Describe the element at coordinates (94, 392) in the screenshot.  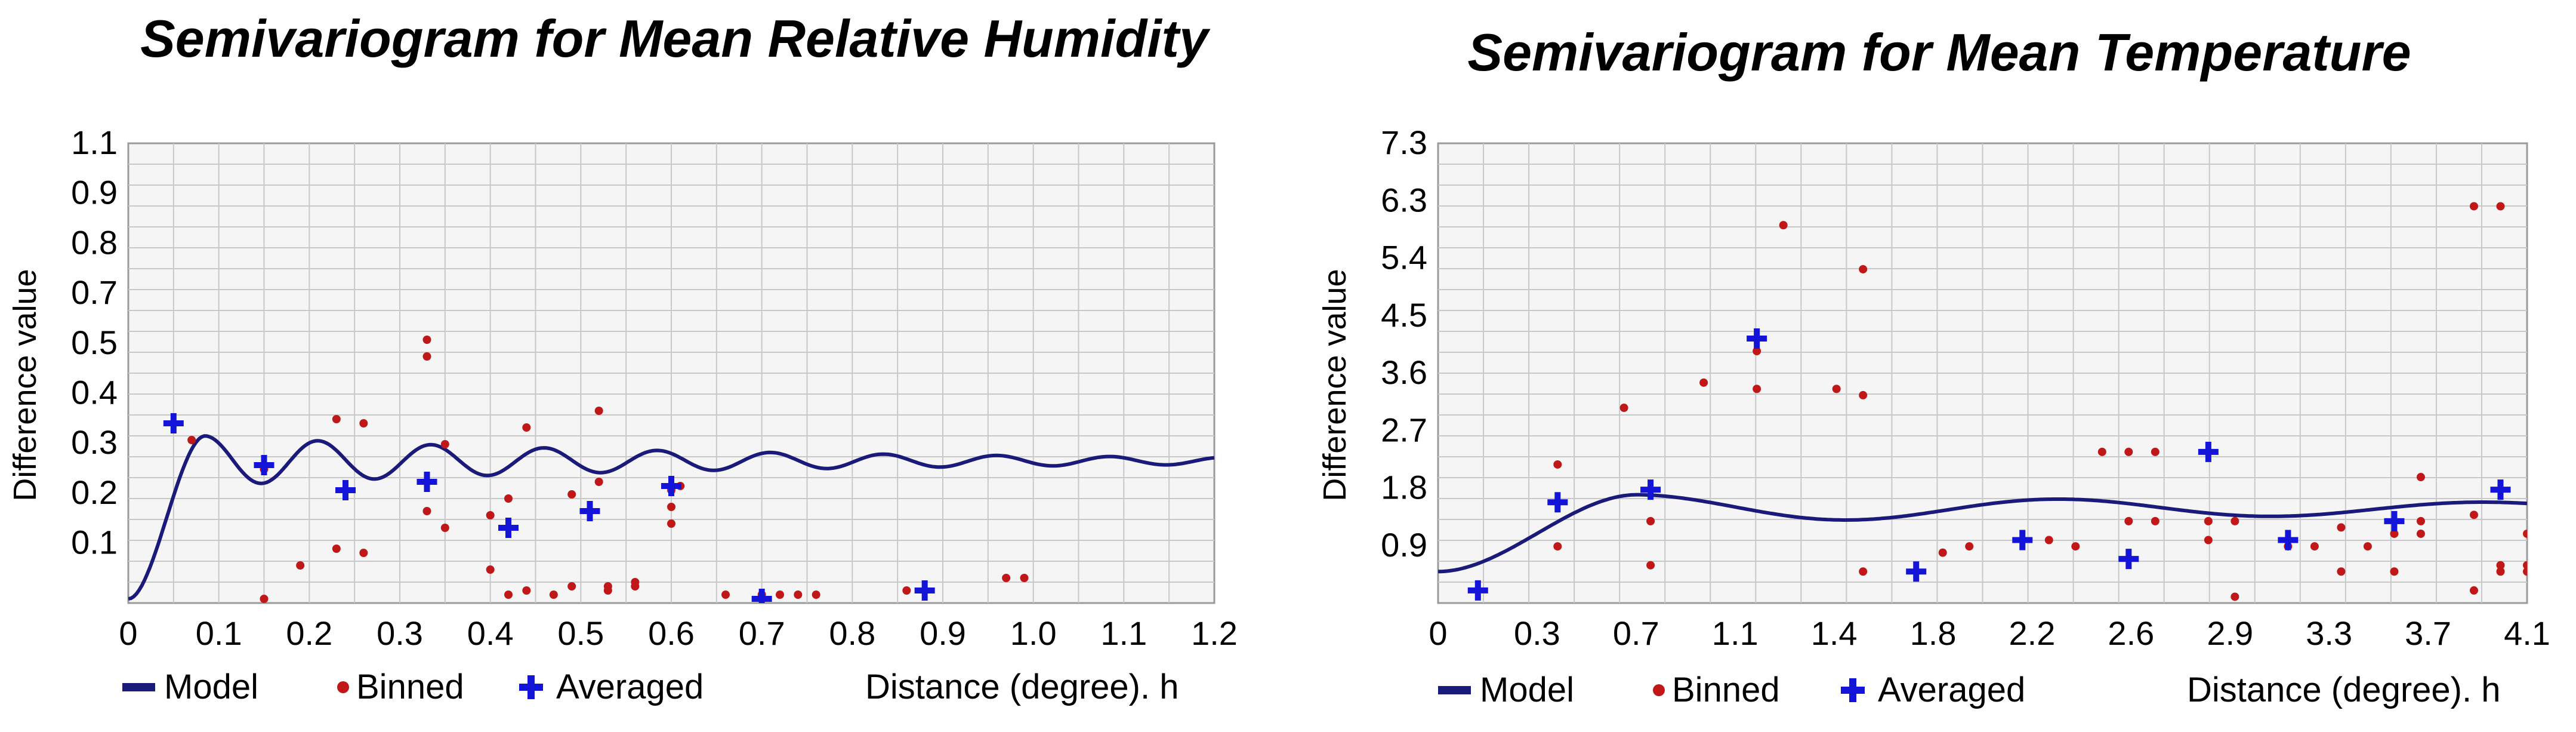
I see `y-tick-label: 0.4` at that location.